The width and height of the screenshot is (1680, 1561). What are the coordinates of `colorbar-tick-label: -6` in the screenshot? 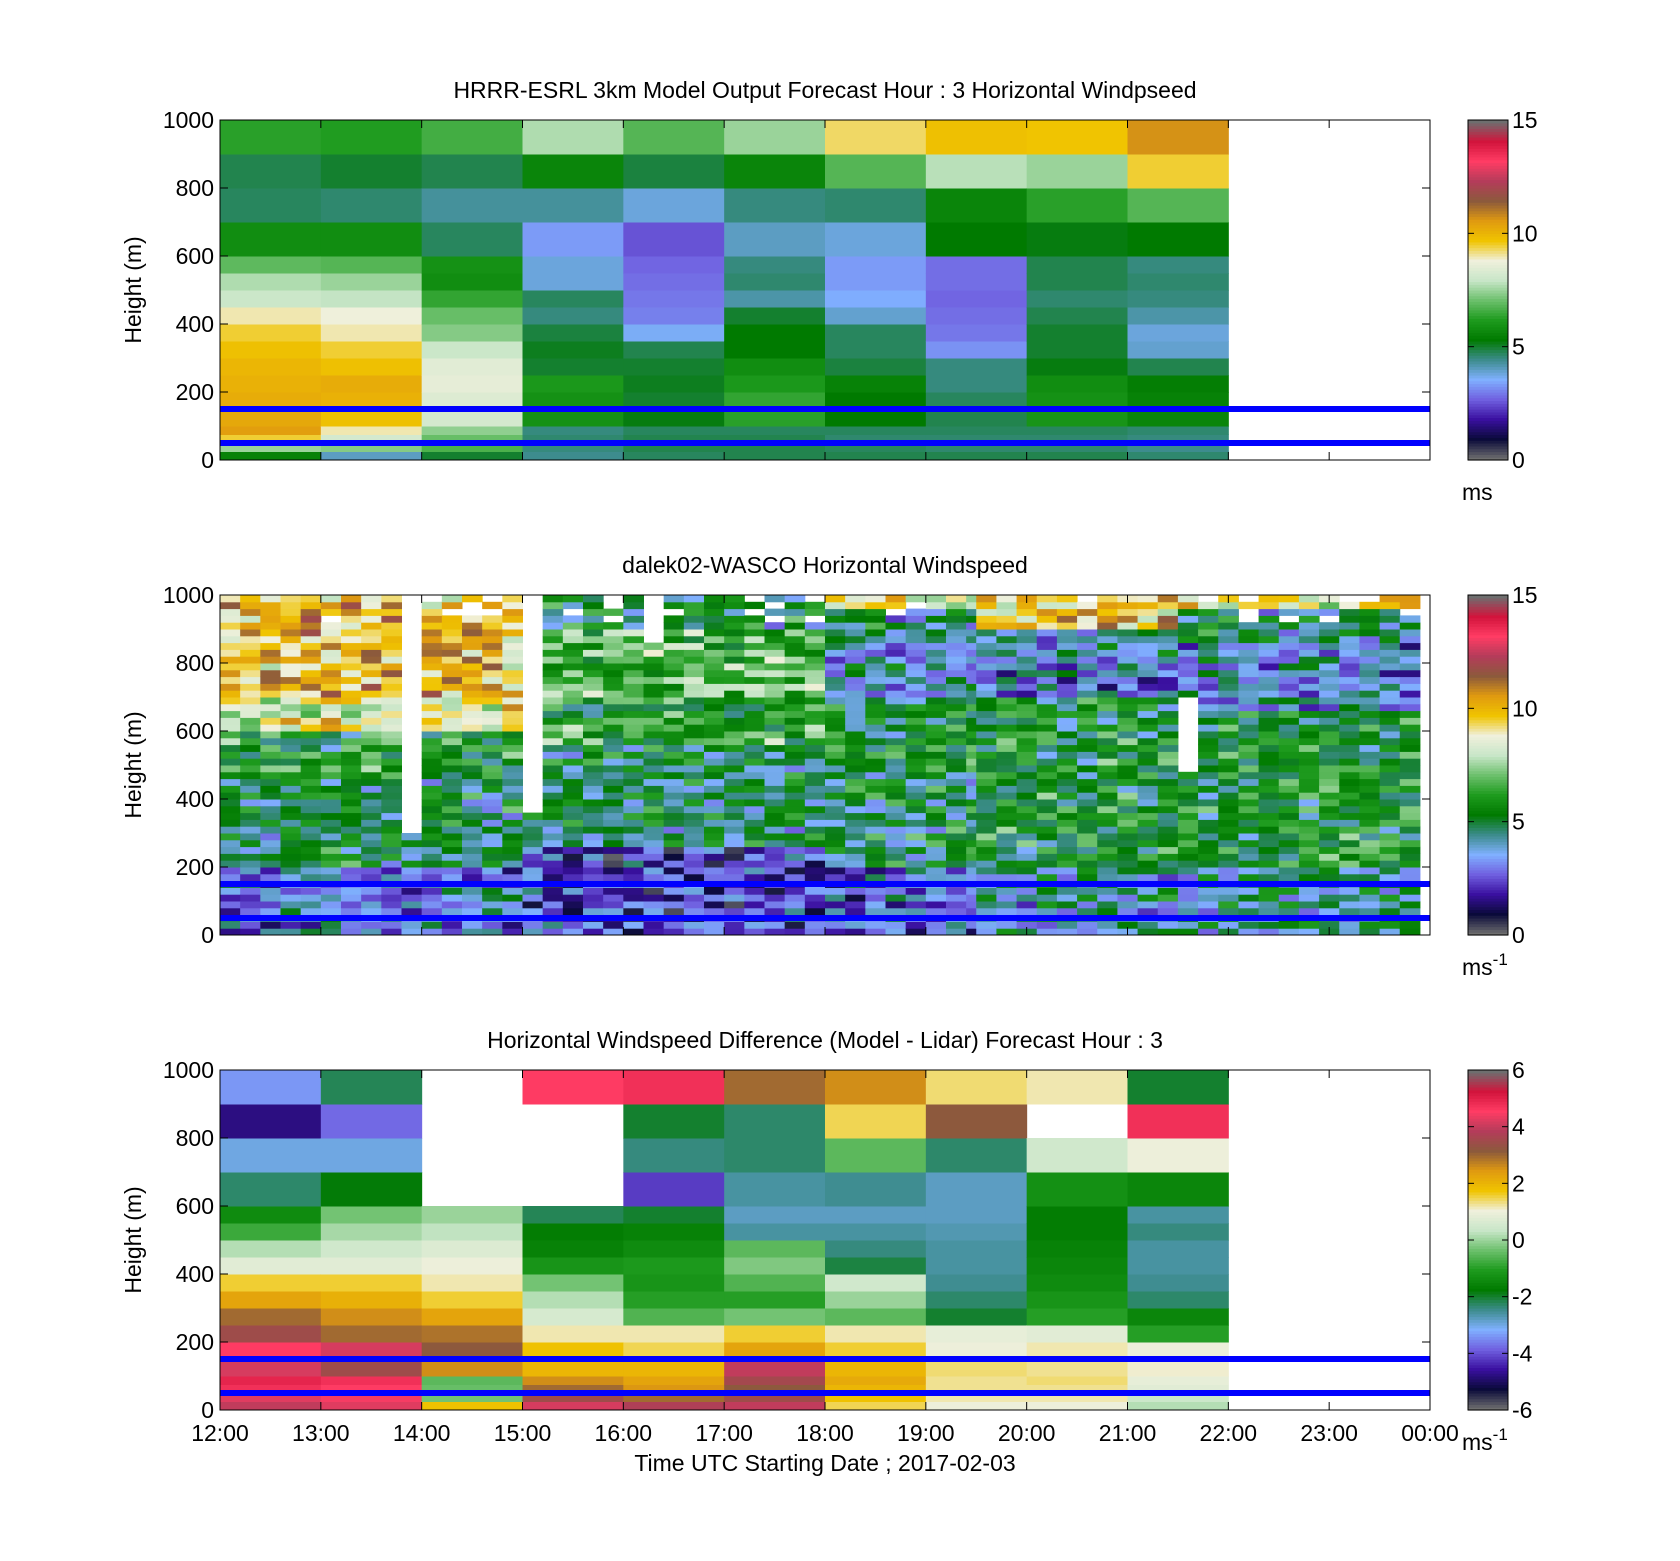 It's located at (1522, 1410).